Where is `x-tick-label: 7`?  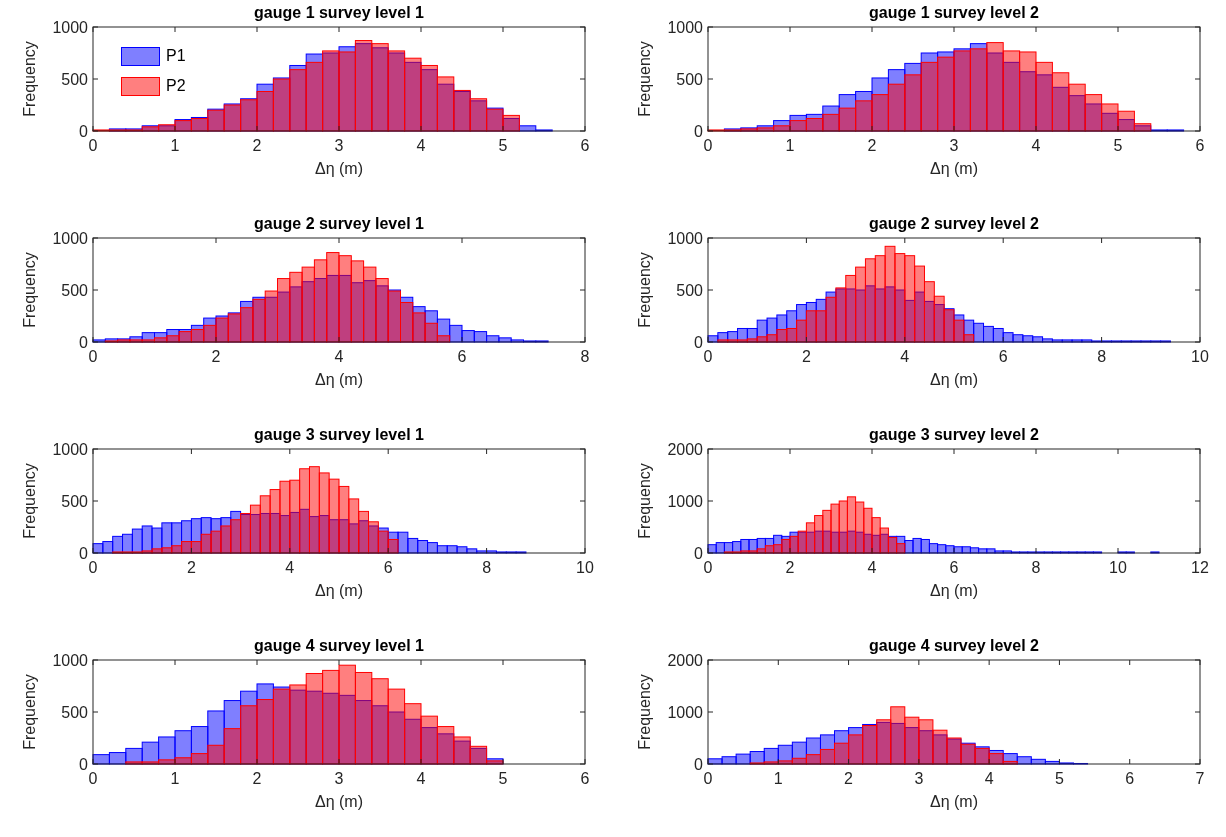
x-tick-label: 7 is located at coordinates (1200, 778).